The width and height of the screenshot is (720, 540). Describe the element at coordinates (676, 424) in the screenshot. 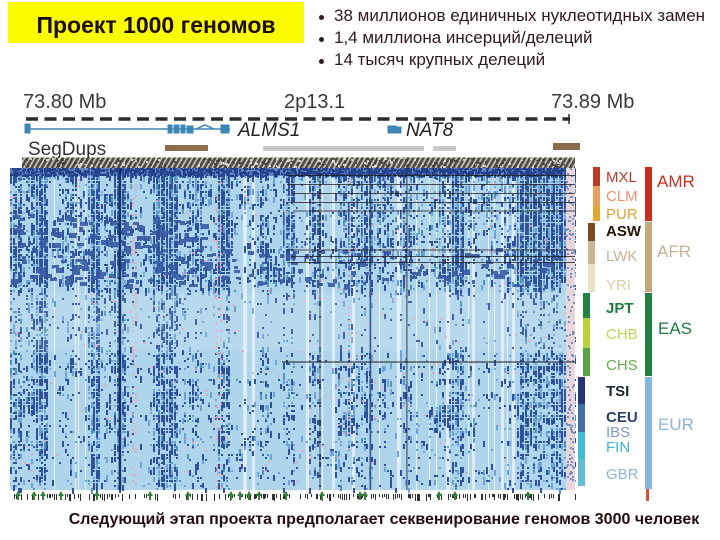

I see `svg-text: EUR` at that location.